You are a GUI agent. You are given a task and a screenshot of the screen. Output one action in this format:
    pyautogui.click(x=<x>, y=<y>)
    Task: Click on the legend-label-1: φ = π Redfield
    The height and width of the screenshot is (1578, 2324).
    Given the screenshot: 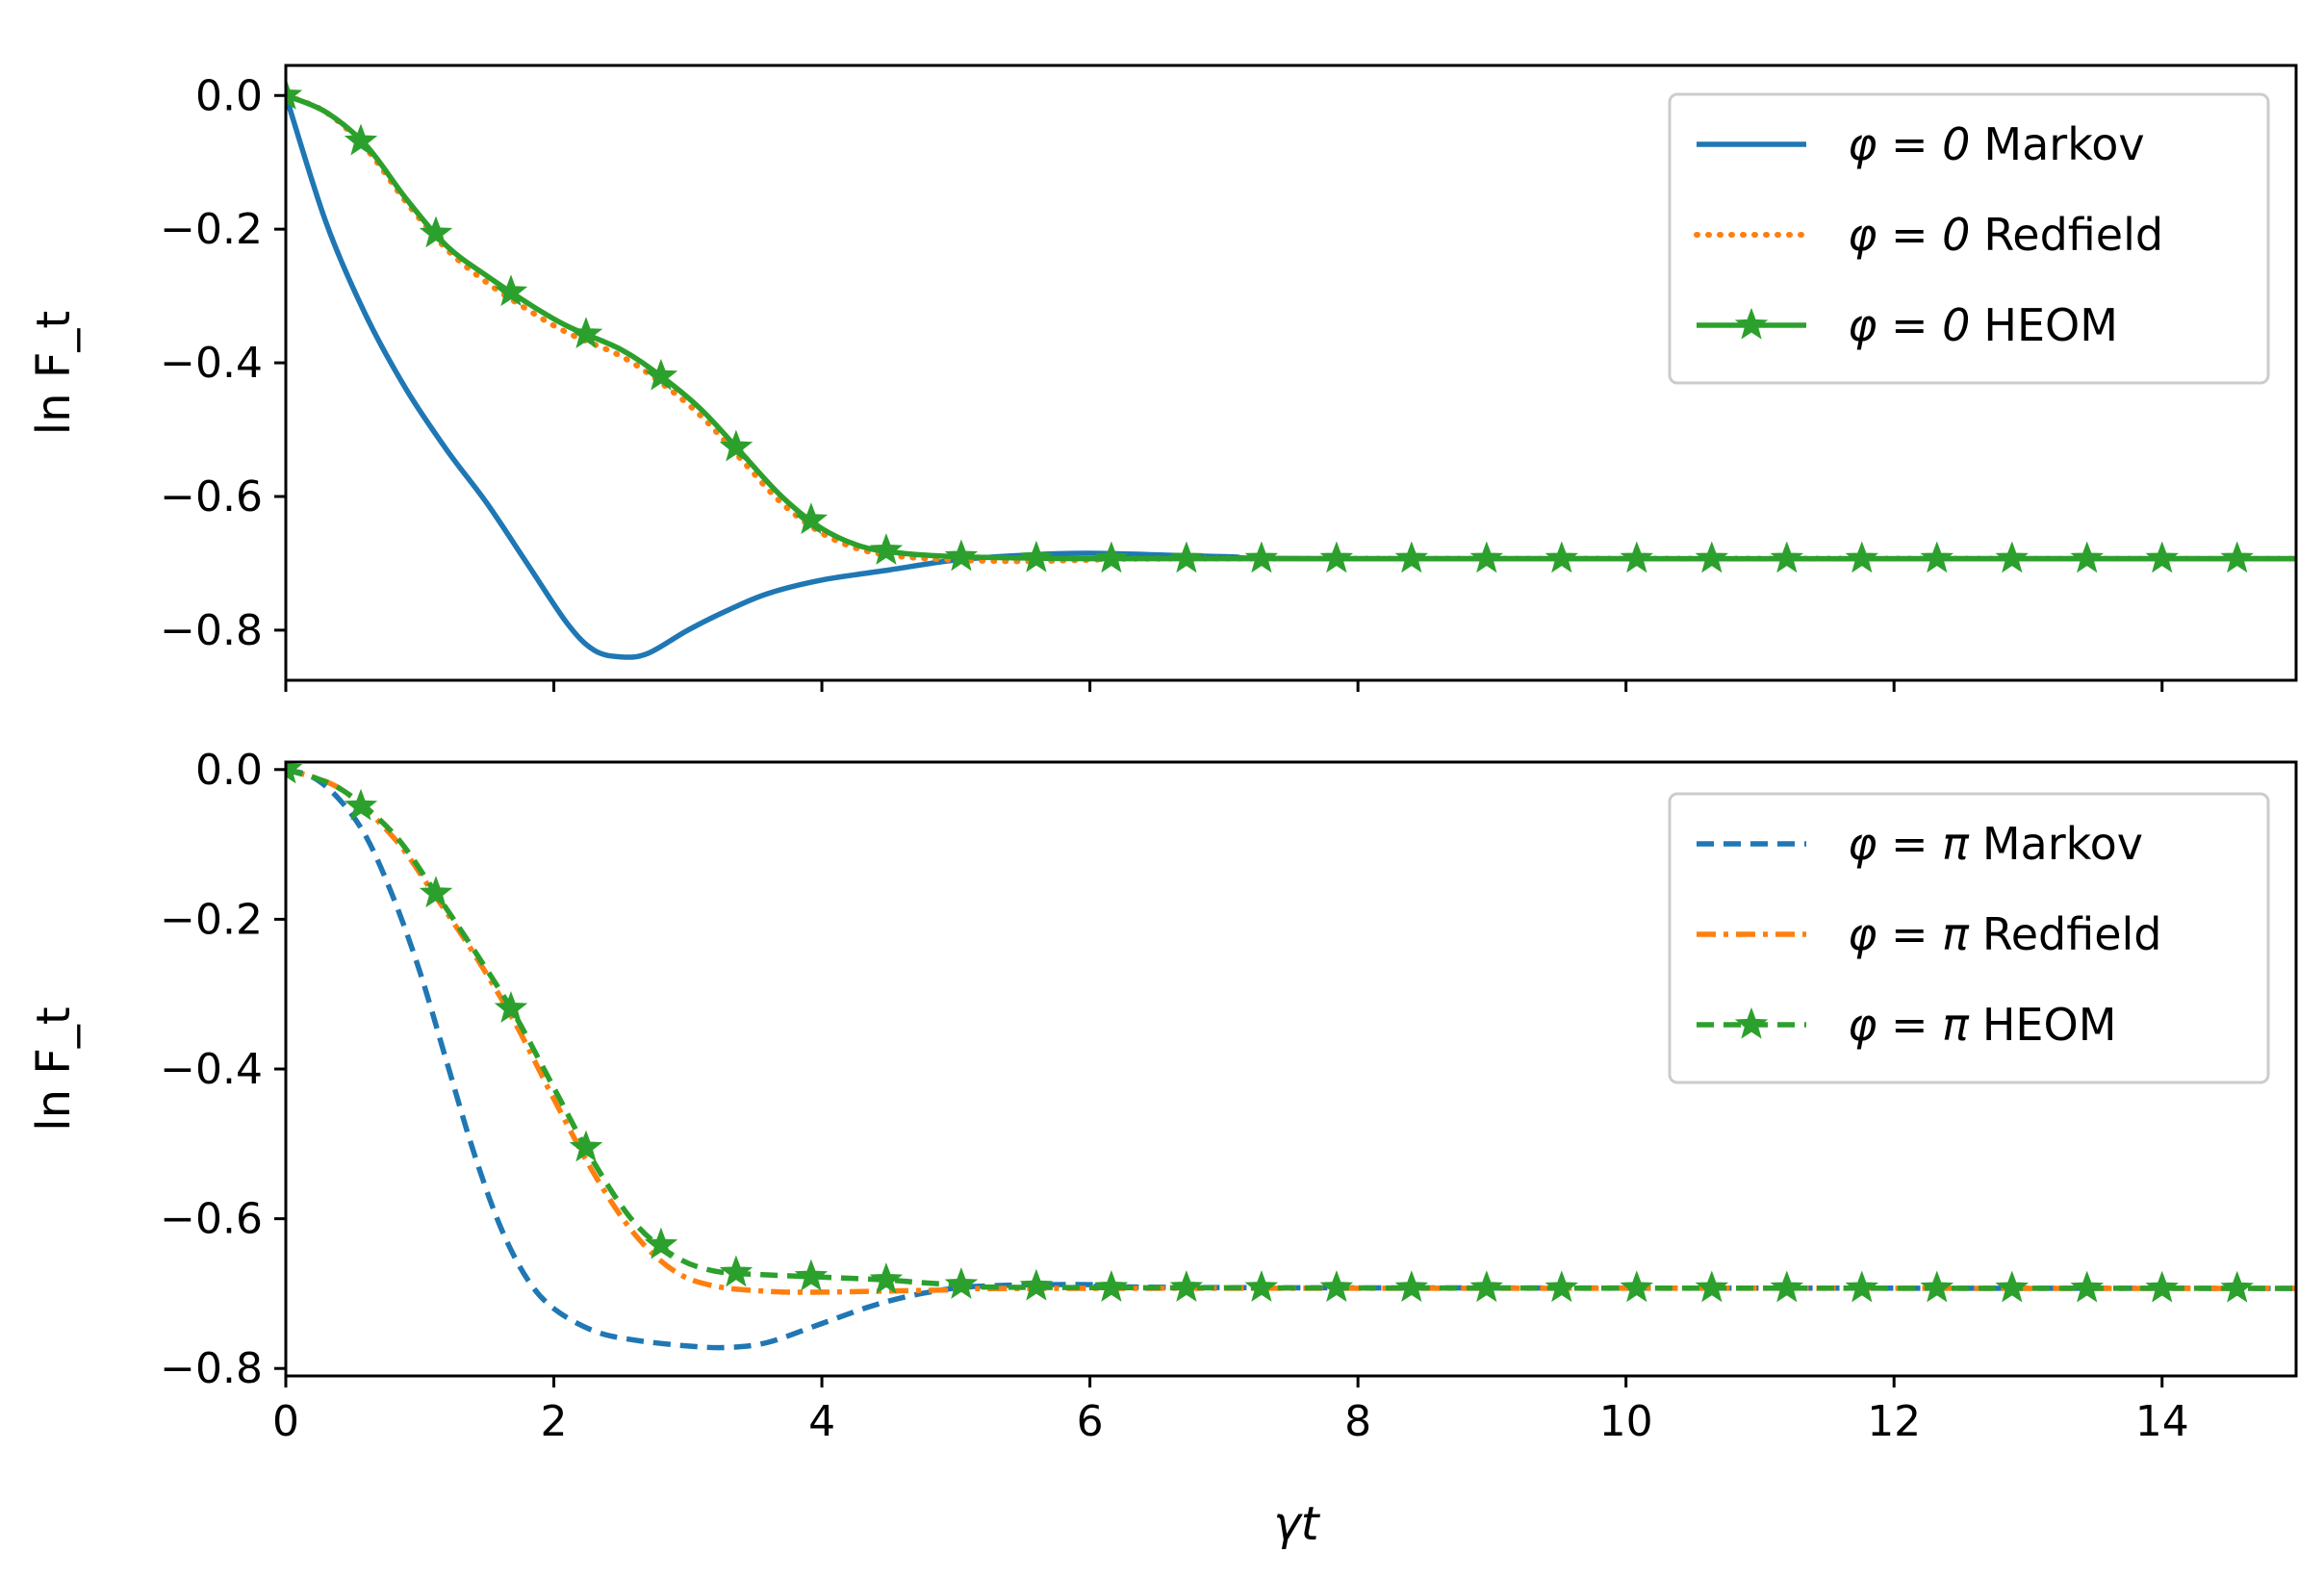 What is the action you would take?
    pyautogui.click(x=2005, y=934)
    